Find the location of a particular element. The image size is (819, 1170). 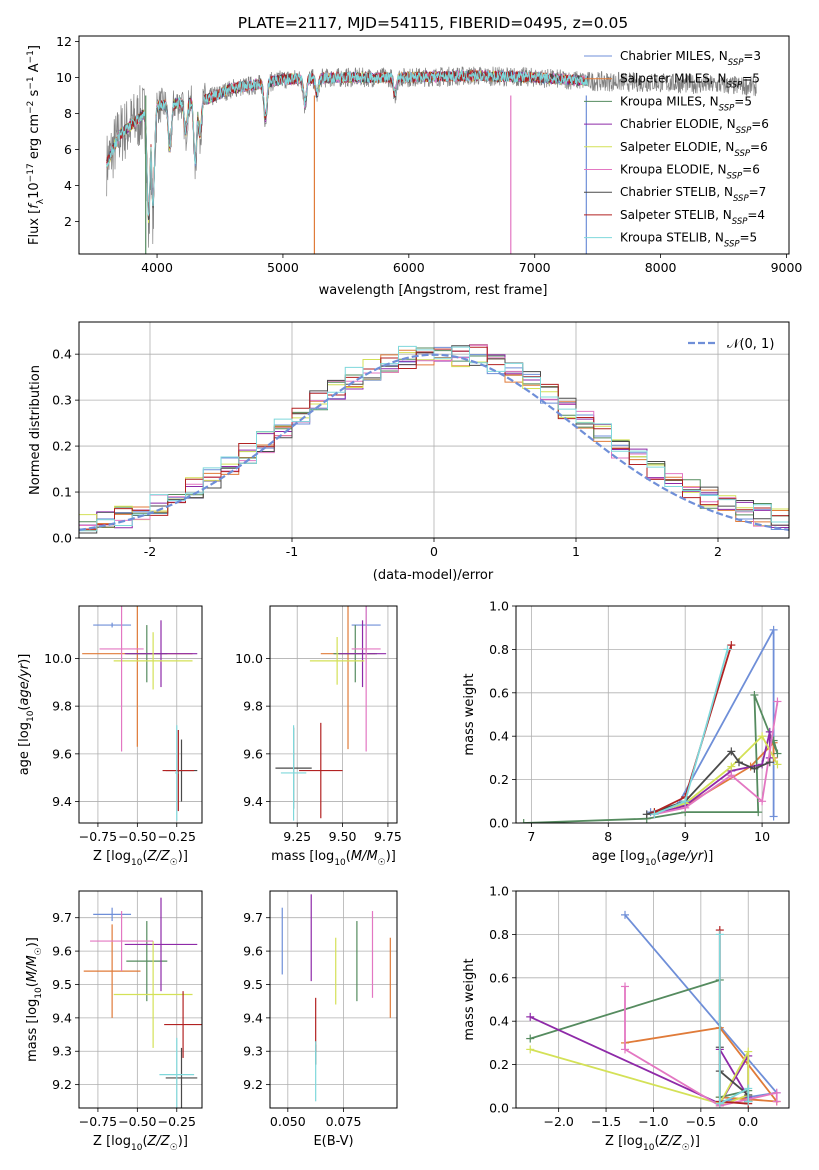

legend-label: Kroupa MILES, NSSP=5 is located at coordinates (686, 103).